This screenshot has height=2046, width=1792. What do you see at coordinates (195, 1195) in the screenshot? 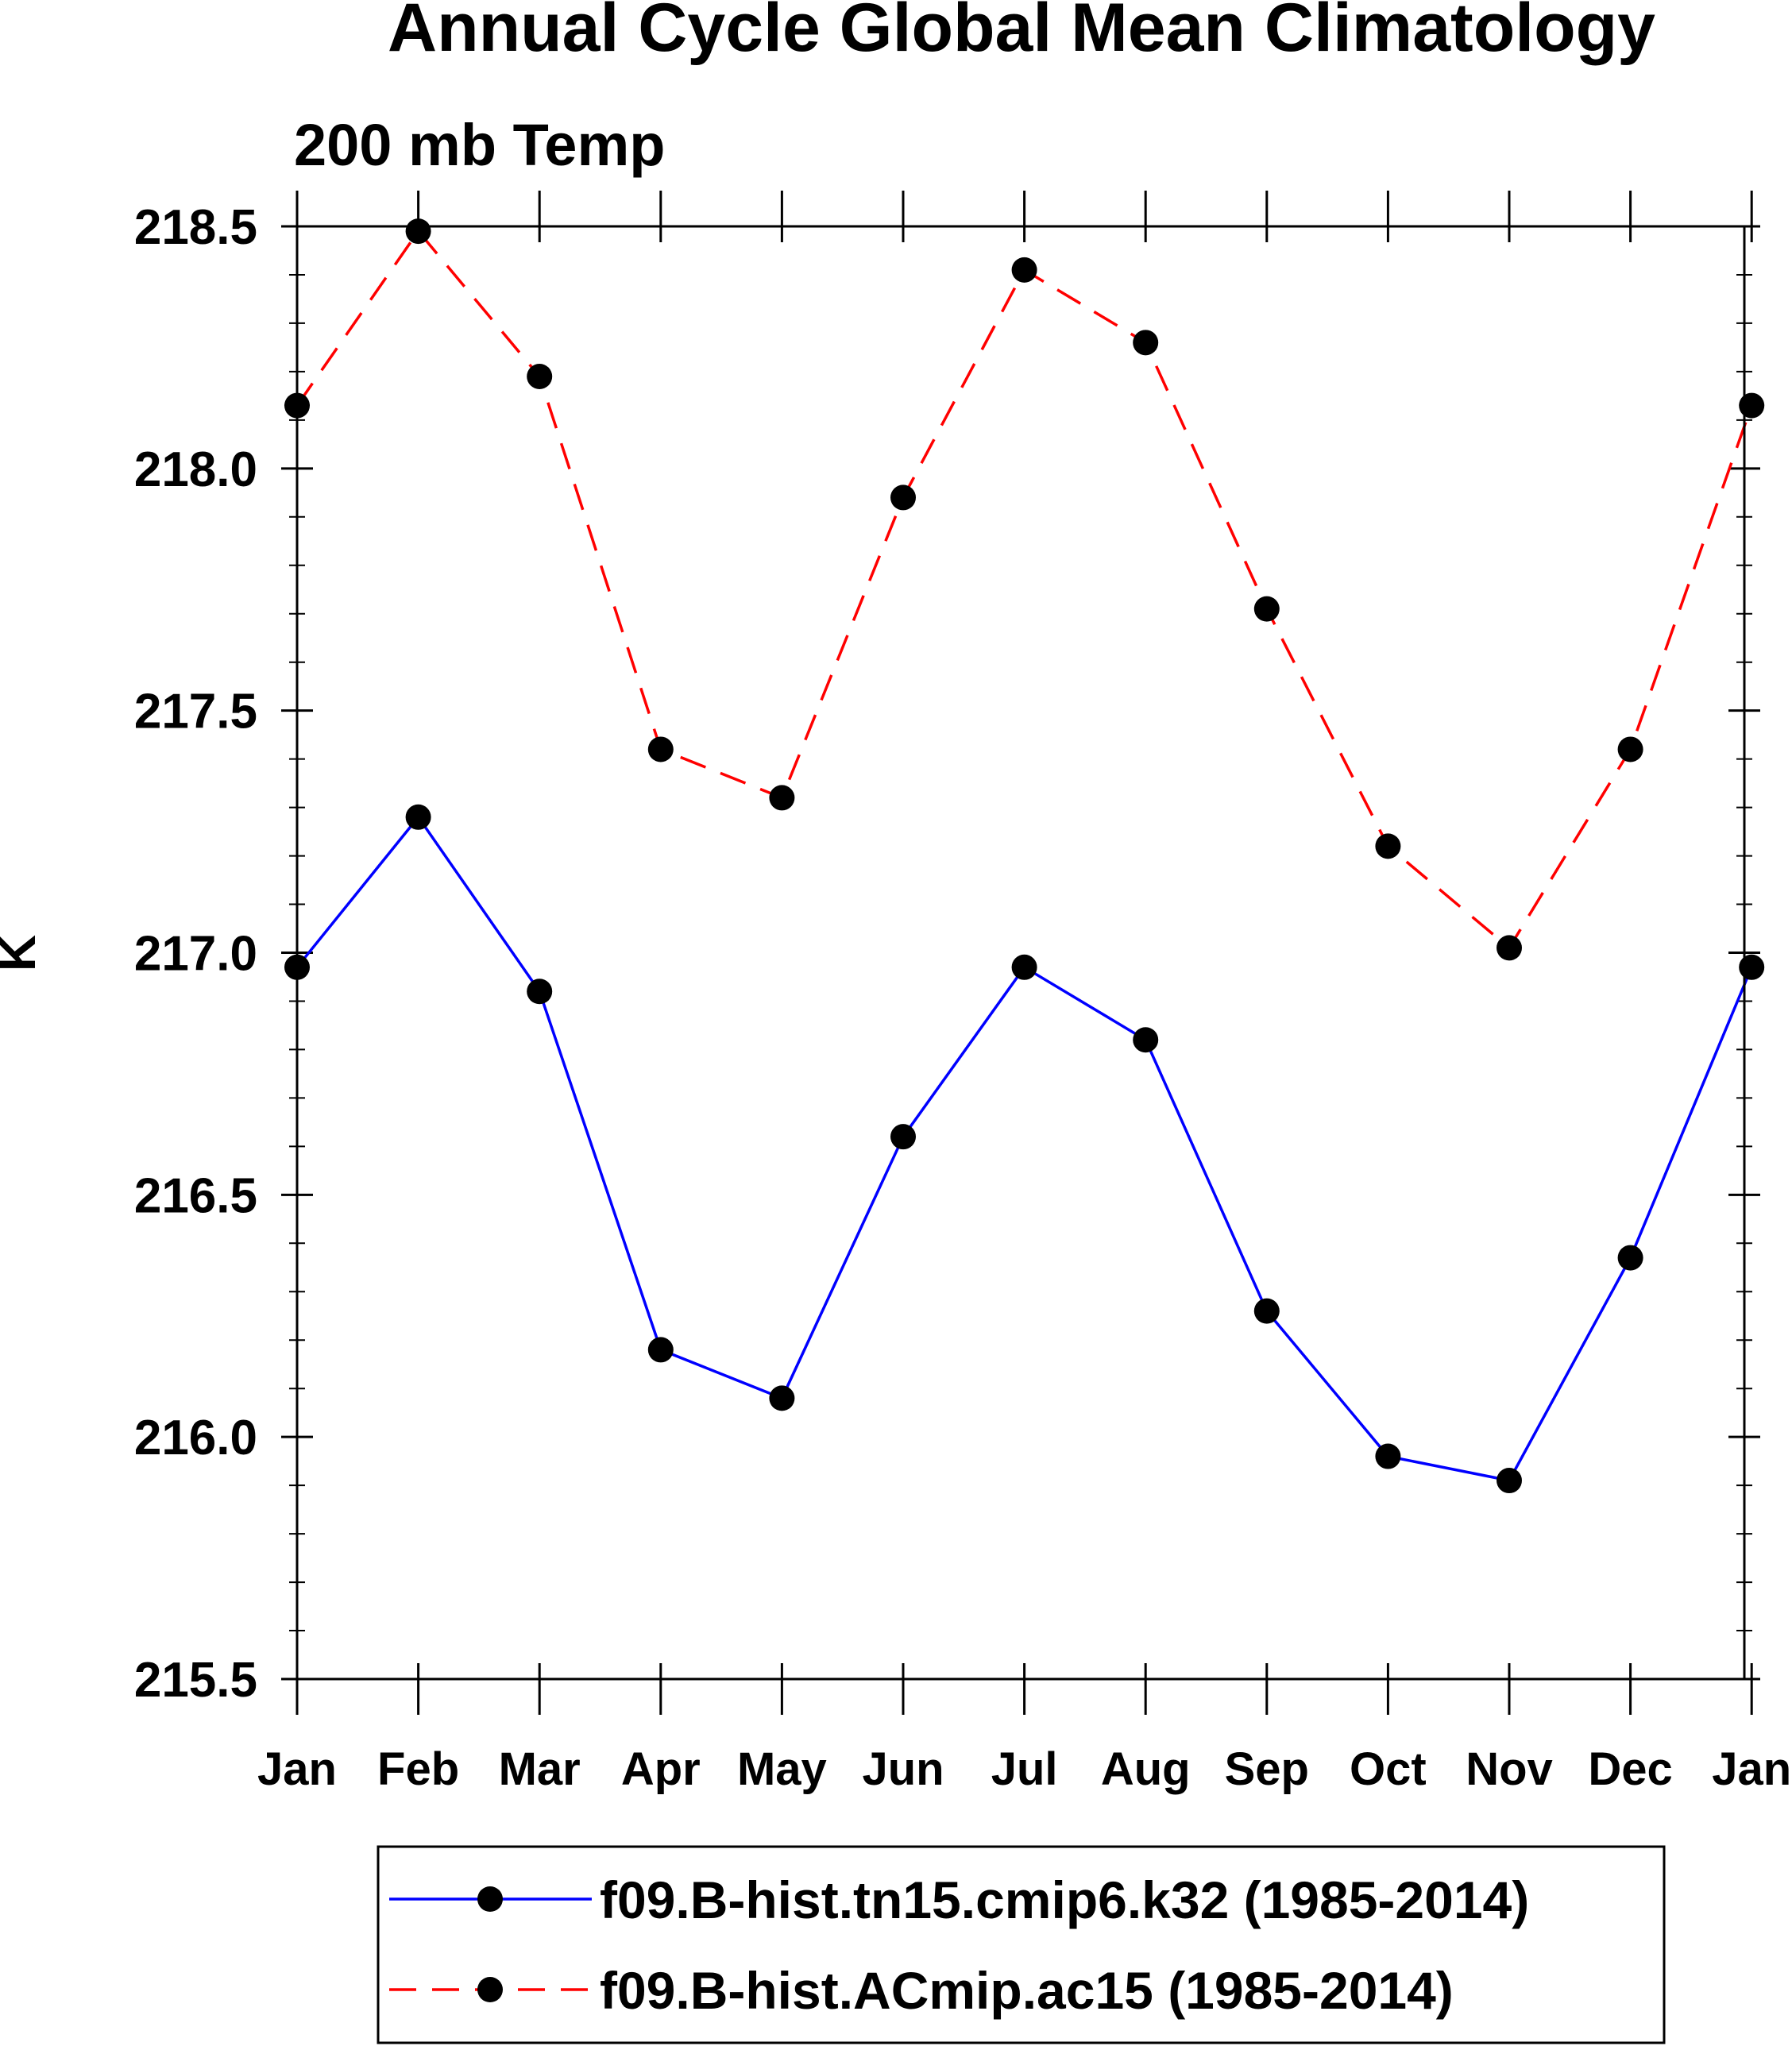
I see `y-tick-label: 216.5` at bounding box center [195, 1195].